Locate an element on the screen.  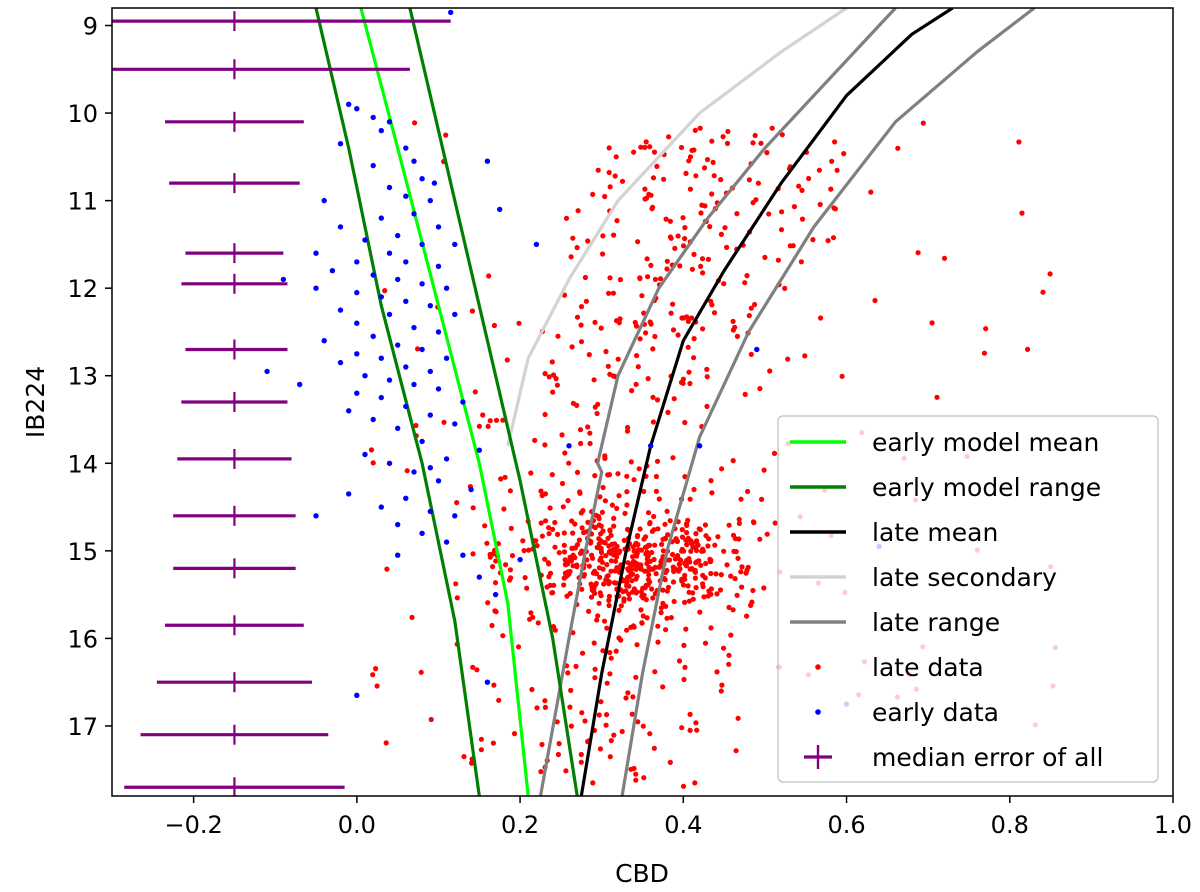
y-tick-label: 10 is located at coordinates (82, 114).